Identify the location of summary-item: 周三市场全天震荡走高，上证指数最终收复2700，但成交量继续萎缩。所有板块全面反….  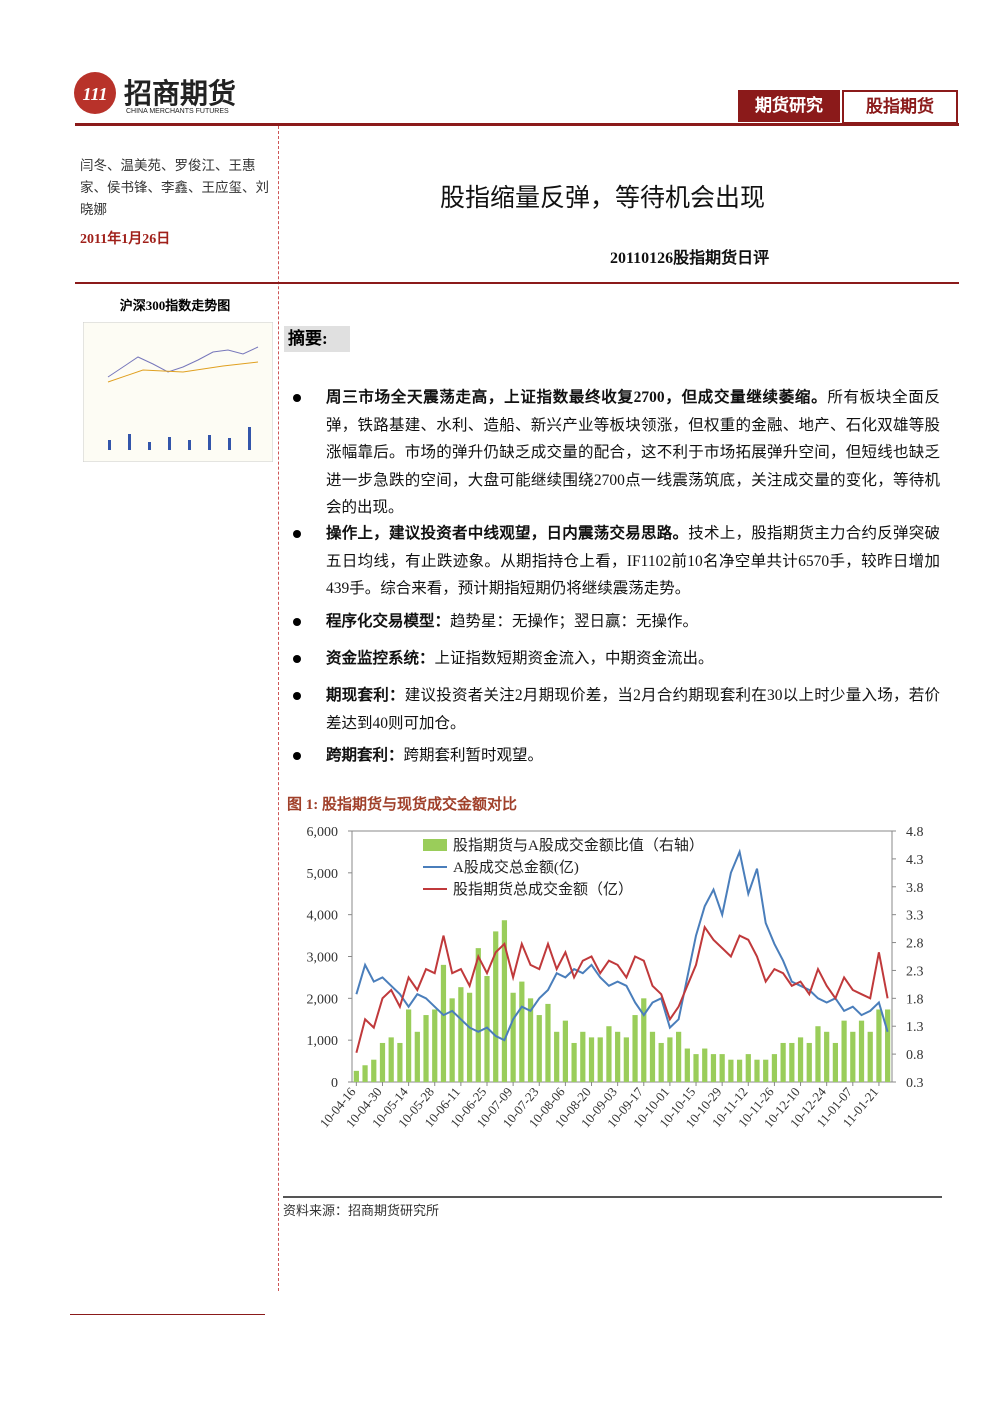
(633, 453).